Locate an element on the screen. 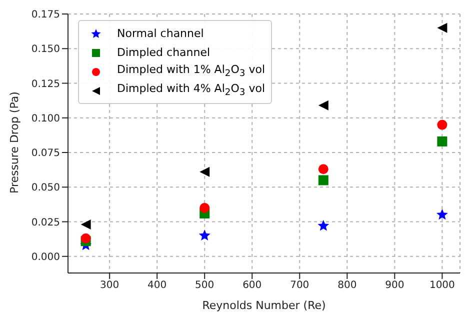  x-tick-label: 300 is located at coordinates (110, 286).